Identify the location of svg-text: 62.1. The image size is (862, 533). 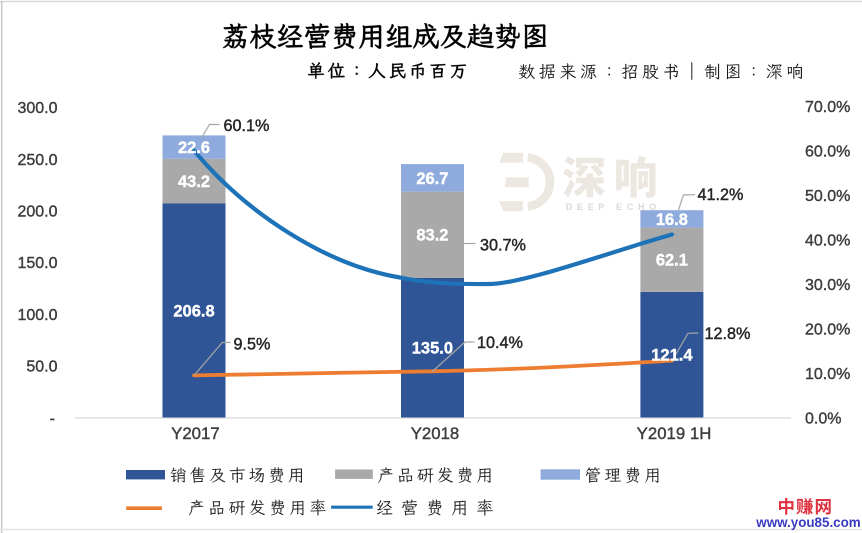
(672, 261).